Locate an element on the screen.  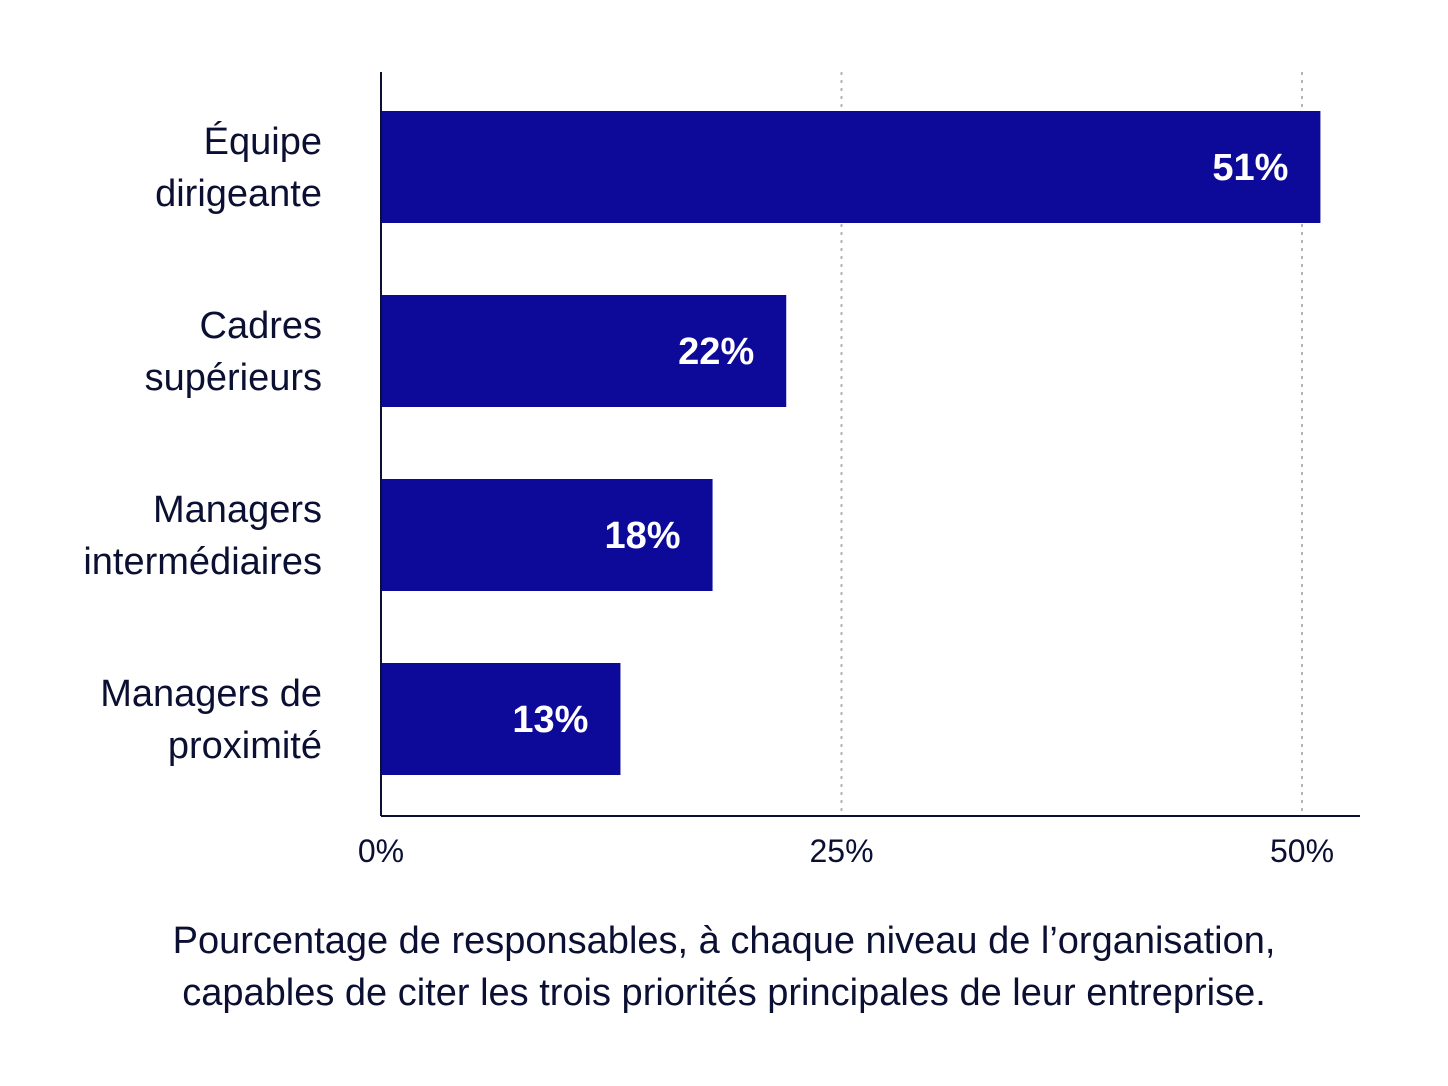
bar-value-label-1: 22% is located at coordinates (716, 352).